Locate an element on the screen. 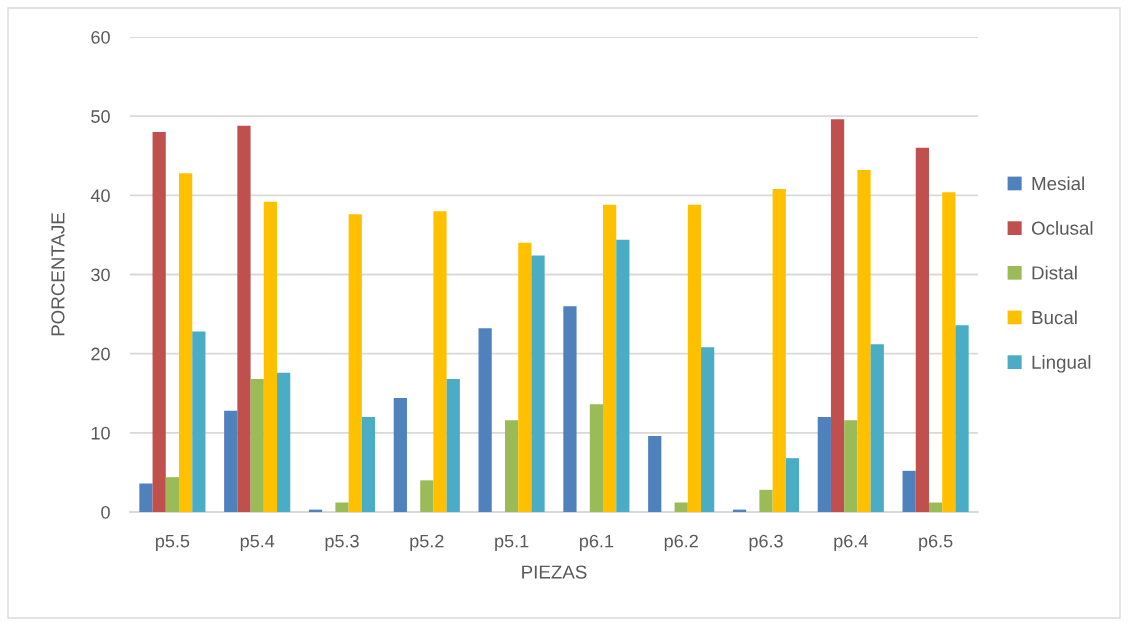  legend-label: Distal is located at coordinates (1054, 272).